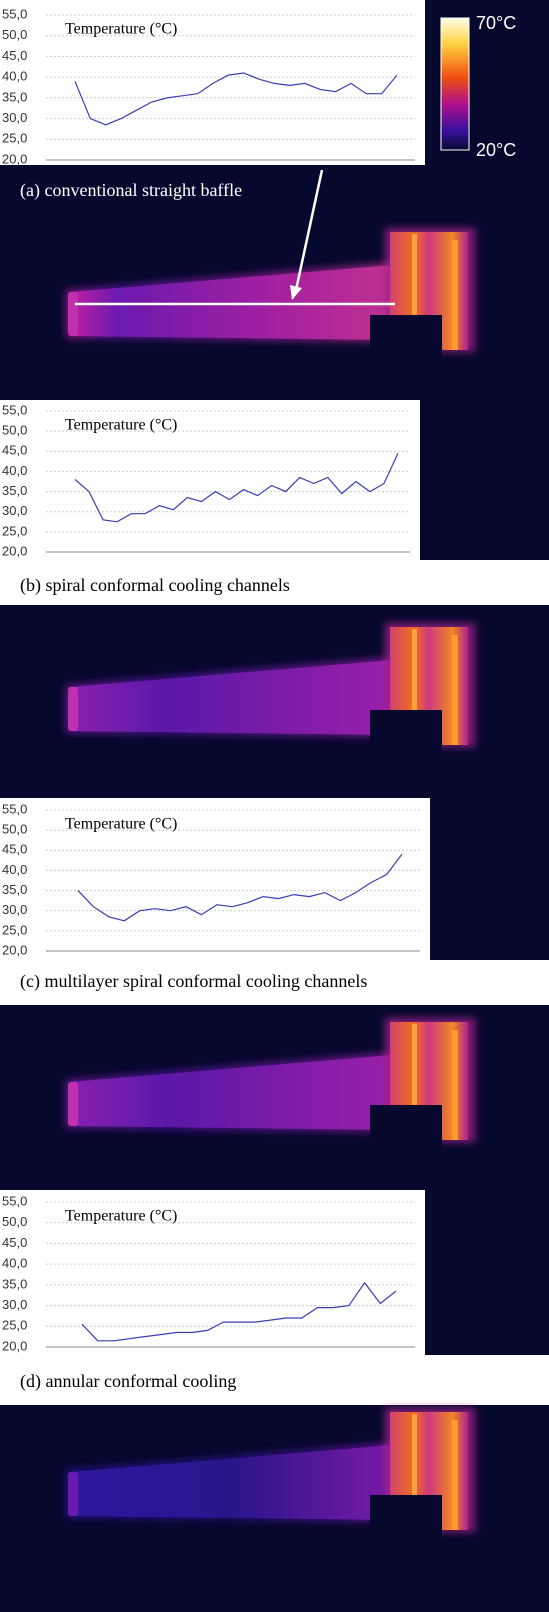 This screenshot has width=549, height=1612. What do you see at coordinates (128, 1381) in the screenshot?
I see `caption: (d) annular conformal cooling` at bounding box center [128, 1381].